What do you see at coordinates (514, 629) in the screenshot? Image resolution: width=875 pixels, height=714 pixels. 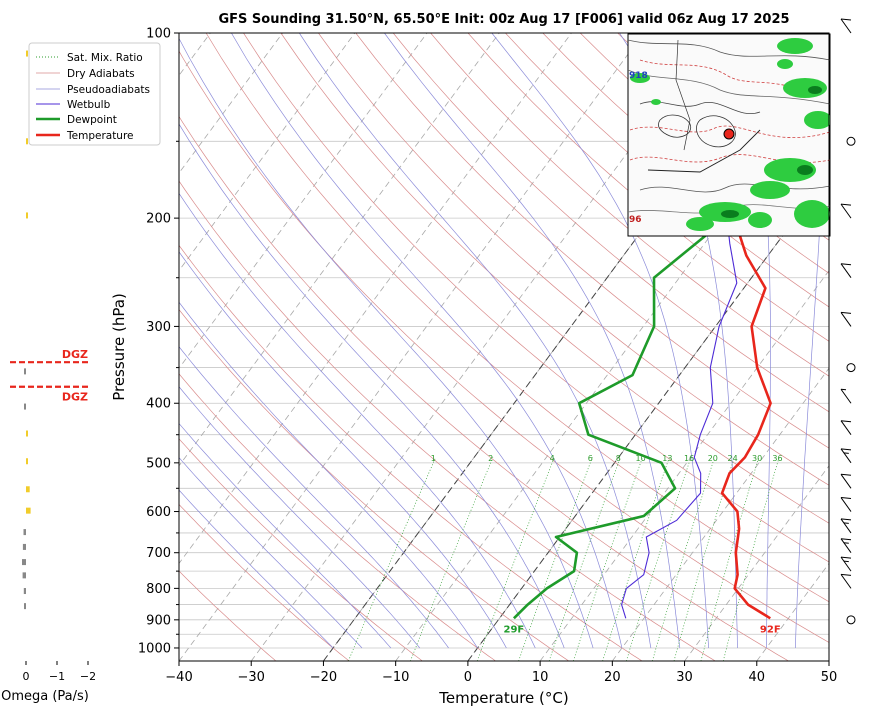 I see `surface-dewpoint-label: 29F` at bounding box center [514, 629].